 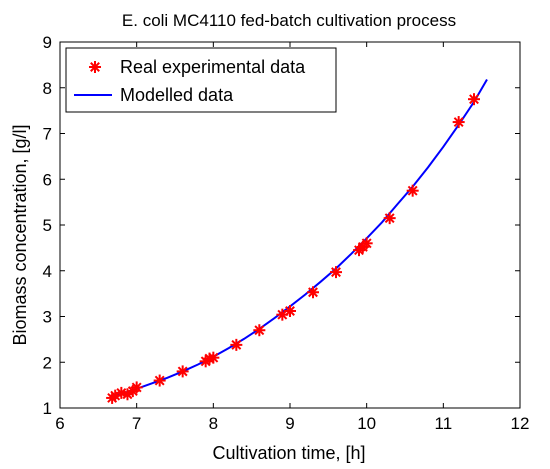 I want to click on x-axis-label: Cultivation time, [h], so click(x=288, y=453).